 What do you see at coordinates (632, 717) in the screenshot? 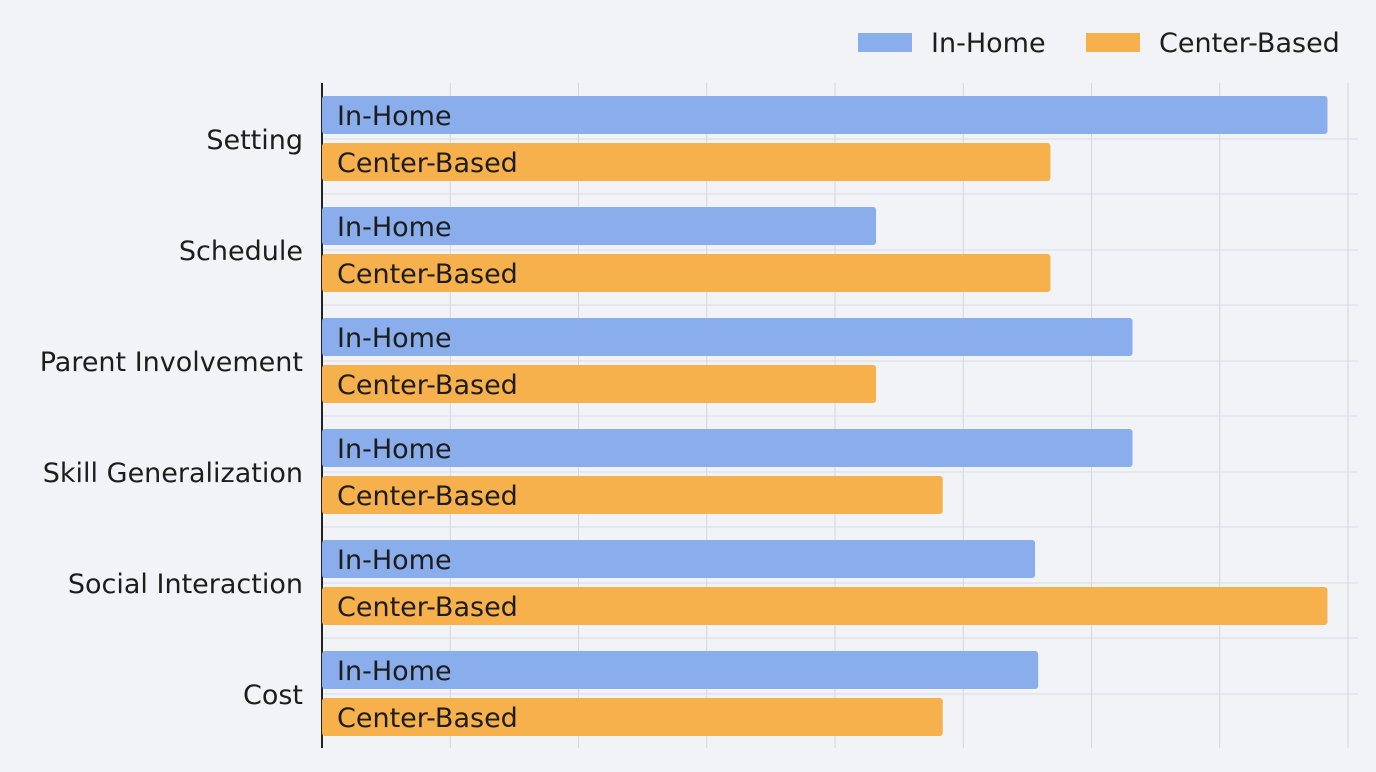
I see `bar-center-based-cost` at bounding box center [632, 717].